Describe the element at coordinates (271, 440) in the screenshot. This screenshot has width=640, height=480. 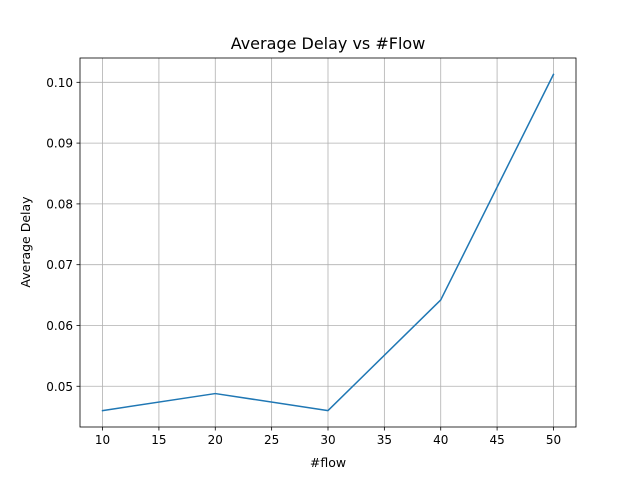
I see `x-tick-label: 25` at that location.